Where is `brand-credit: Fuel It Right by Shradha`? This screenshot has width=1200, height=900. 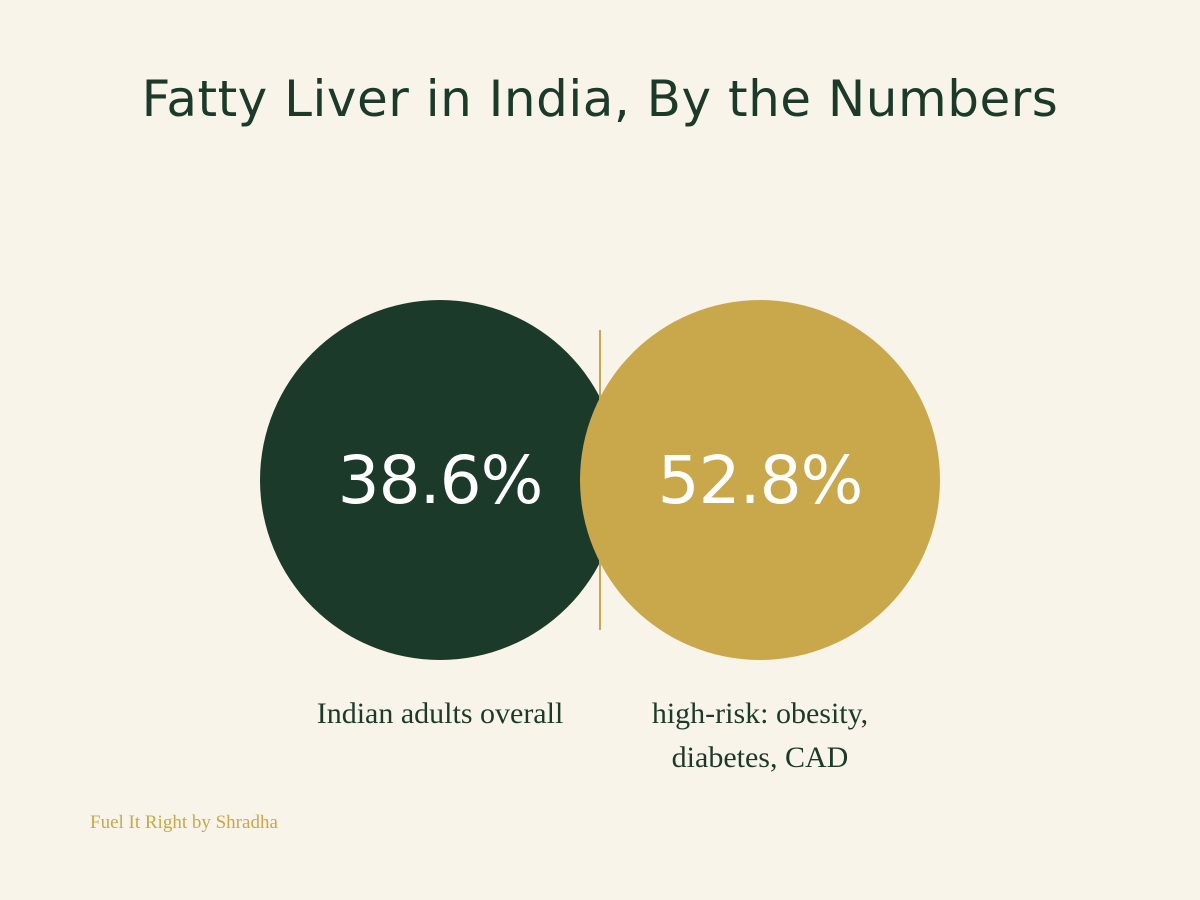
brand-credit: Fuel It Right by Shradha is located at coordinates (184, 822).